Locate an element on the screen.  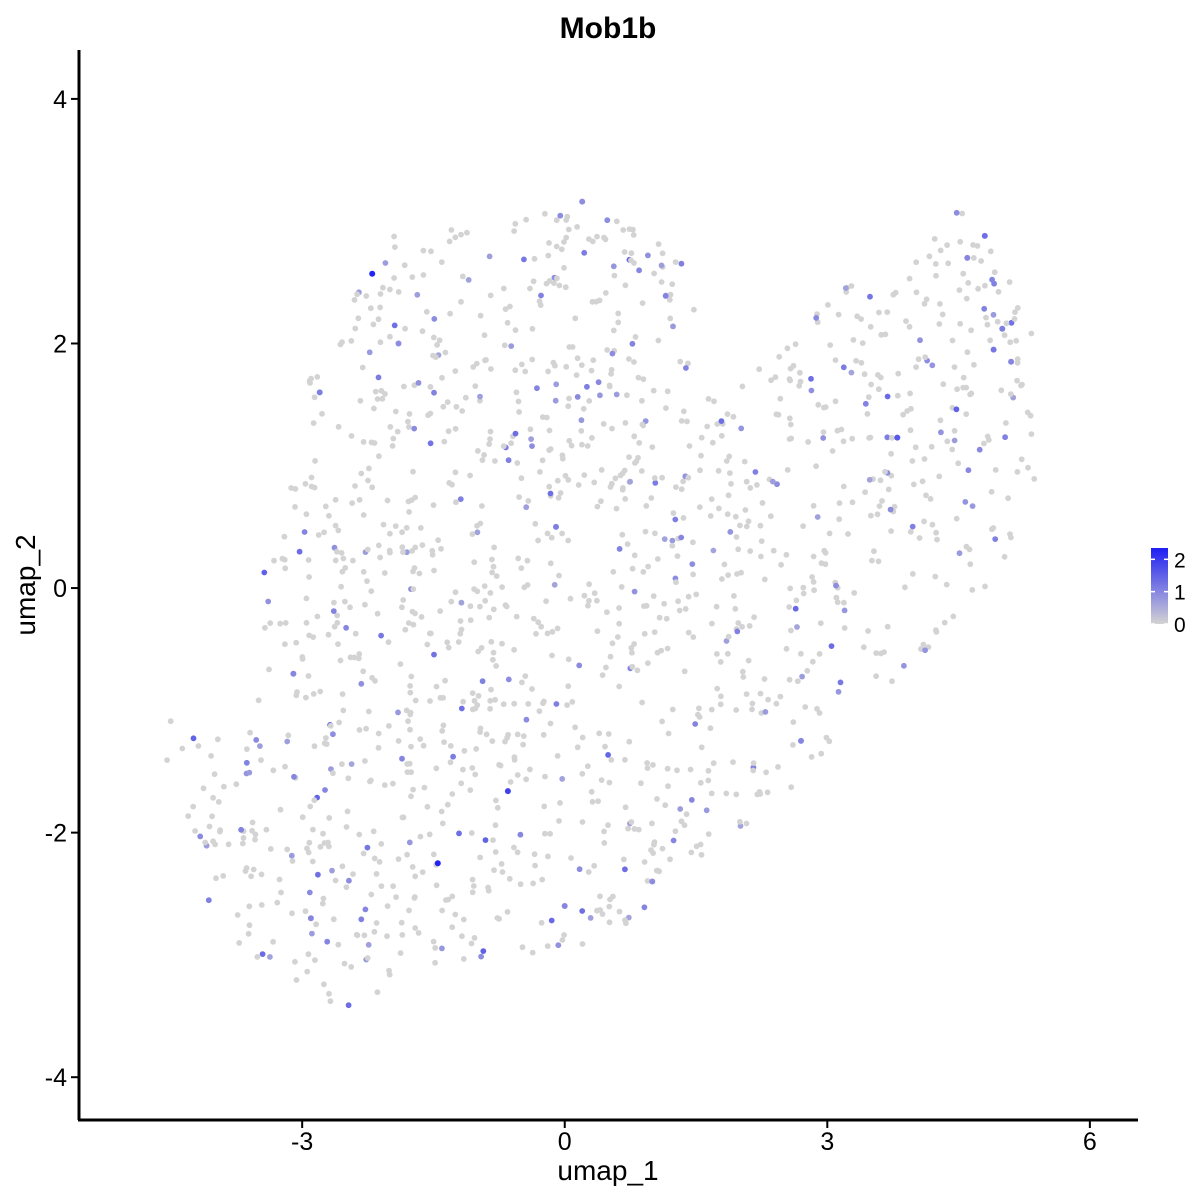
color-legend-bar is located at coordinates (1159, 586).